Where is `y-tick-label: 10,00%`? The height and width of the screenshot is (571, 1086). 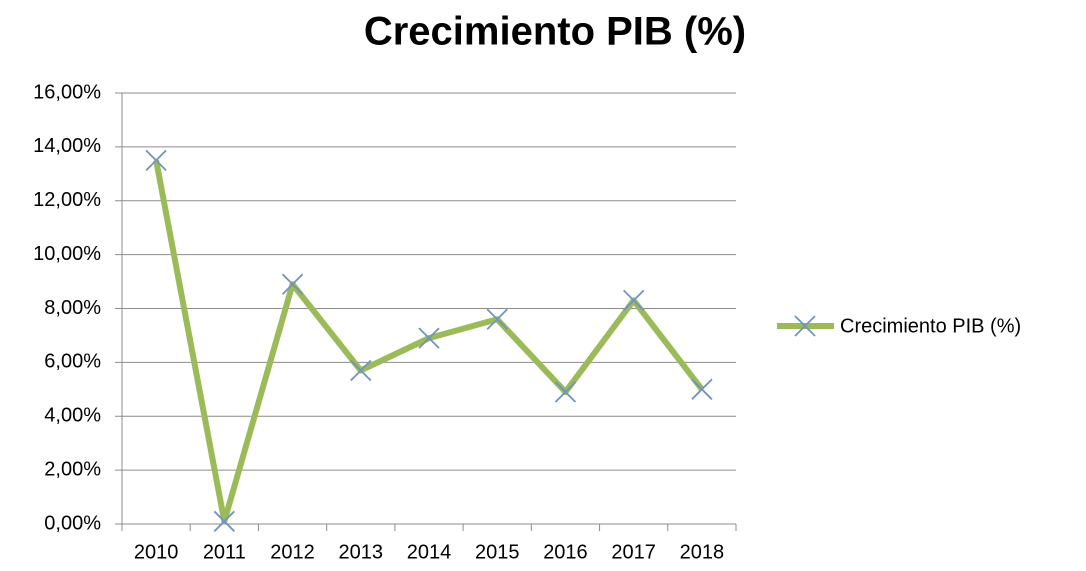 y-tick-label: 10,00% is located at coordinates (67, 254).